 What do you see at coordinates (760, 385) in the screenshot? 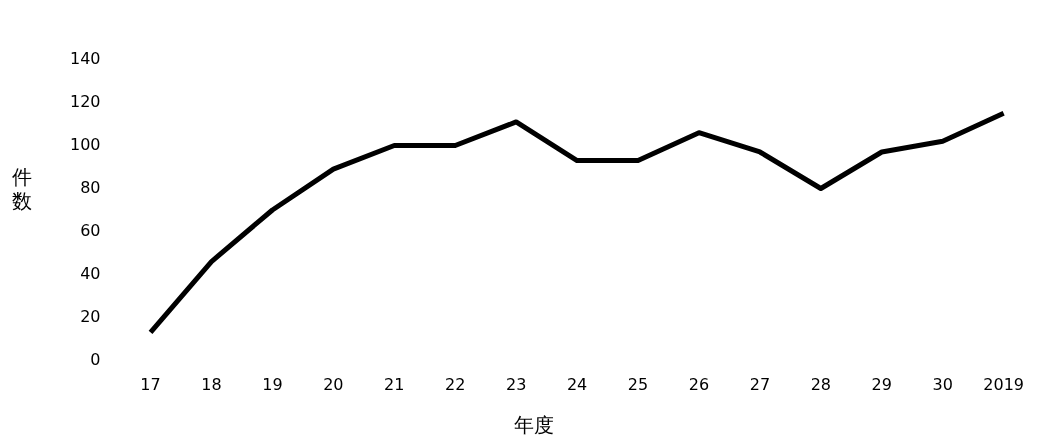
I see `x-tick-label: 27` at bounding box center [760, 385].